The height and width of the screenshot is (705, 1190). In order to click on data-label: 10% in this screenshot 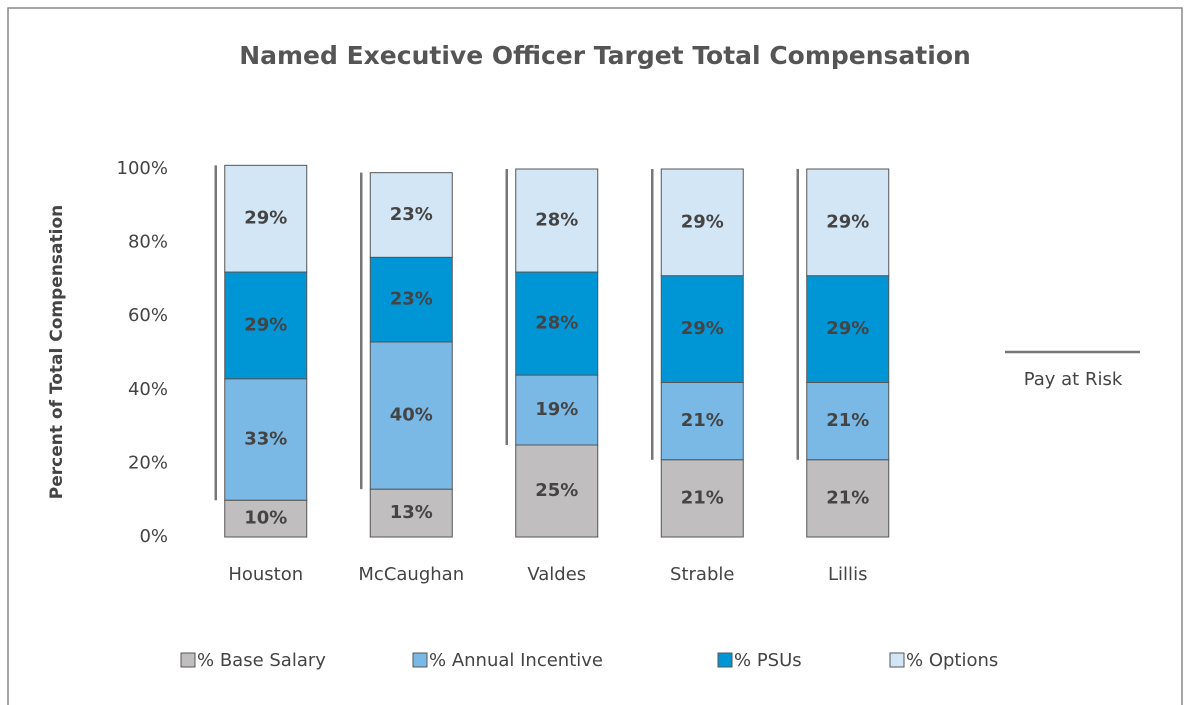, I will do `click(265, 518)`.